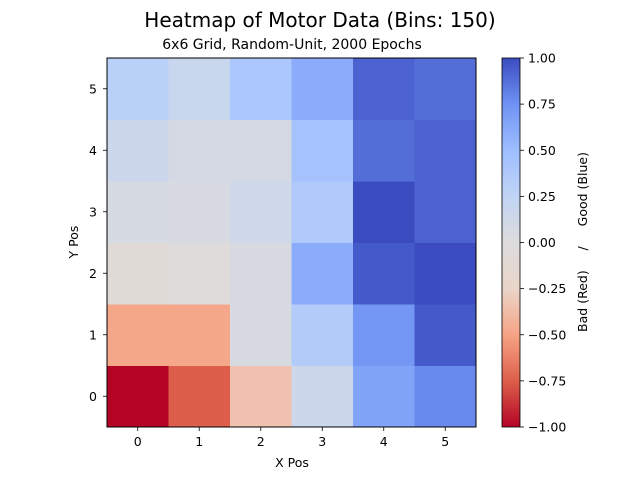 This screenshot has height=480, width=640. I want to click on heatmap-cell-x1-y3, so click(199, 212).